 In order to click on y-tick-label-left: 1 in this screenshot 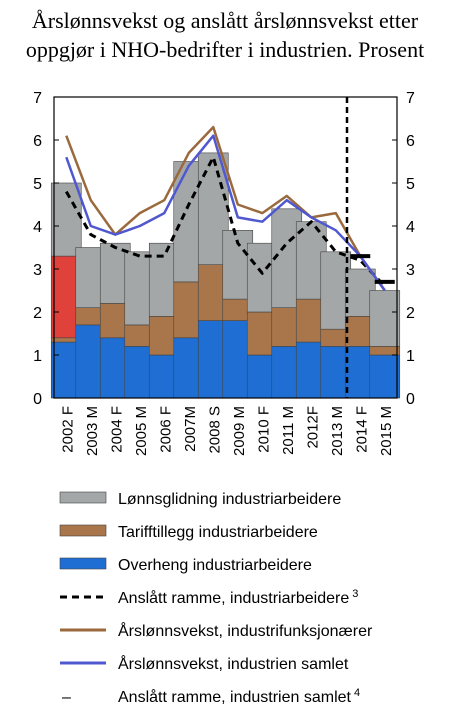, I will do `click(37, 356)`.